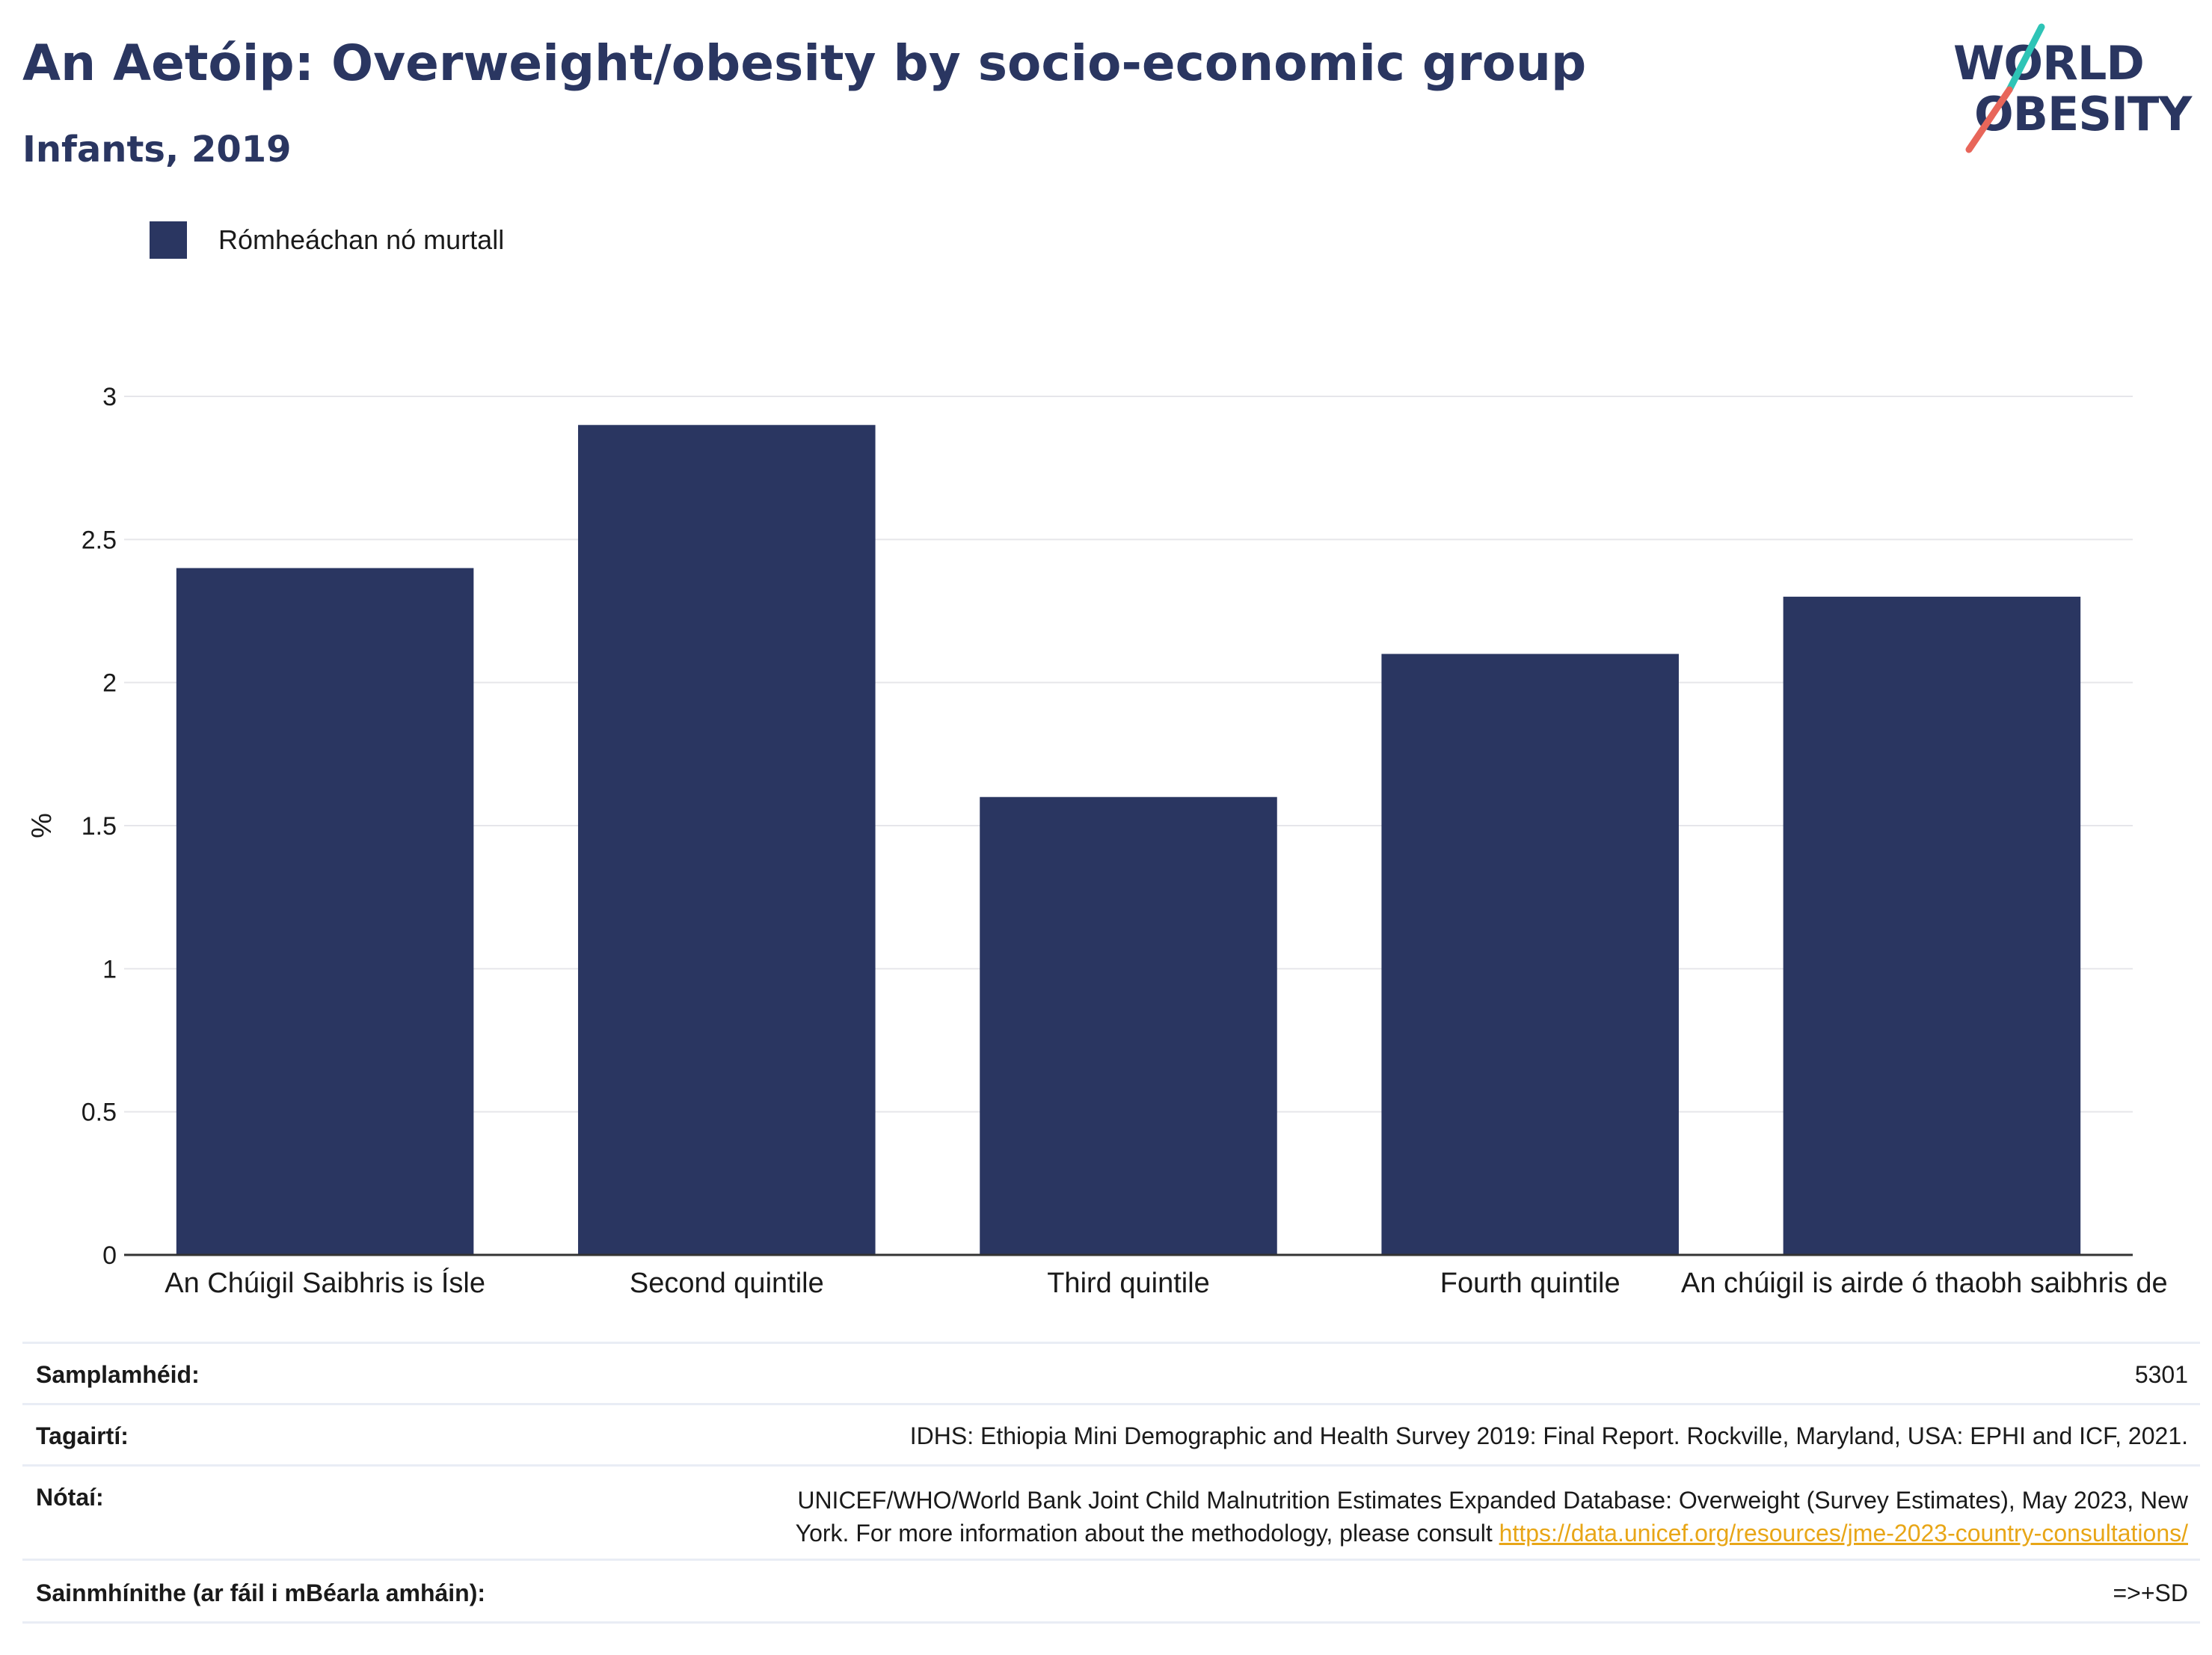 This screenshot has width=2212, height=1655. What do you see at coordinates (157, 150) in the screenshot?
I see `page-subtitle: Infants, 2019` at bounding box center [157, 150].